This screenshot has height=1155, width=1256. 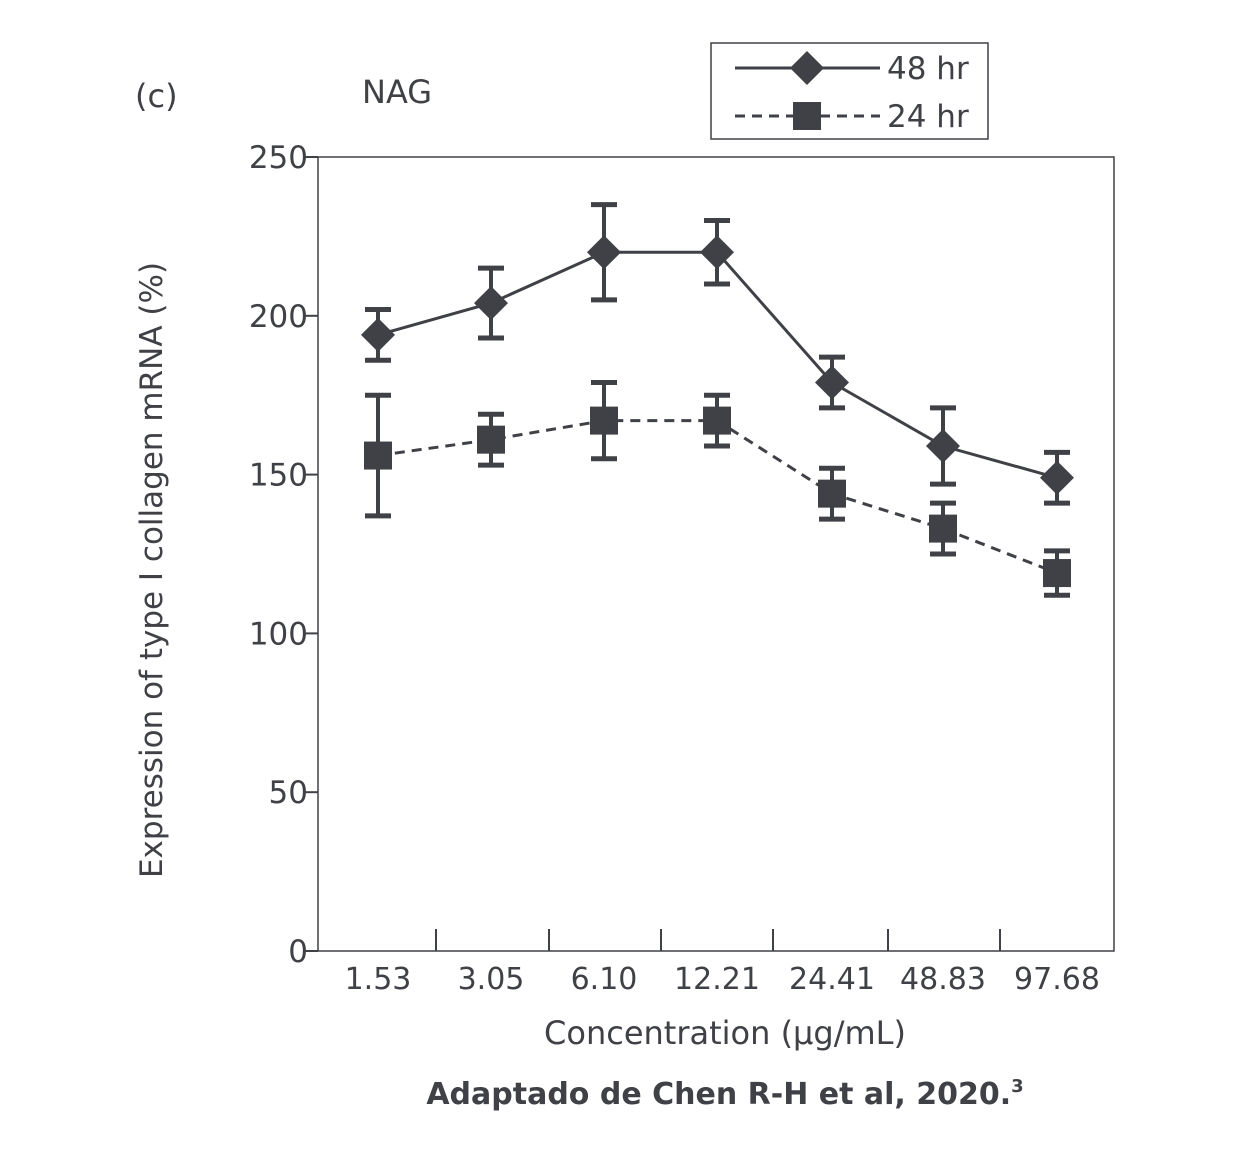 I want to click on x-axis: 1.53 3.05 6.10 12.21 24.41 48.83 97.68, so click(x=722, y=963).